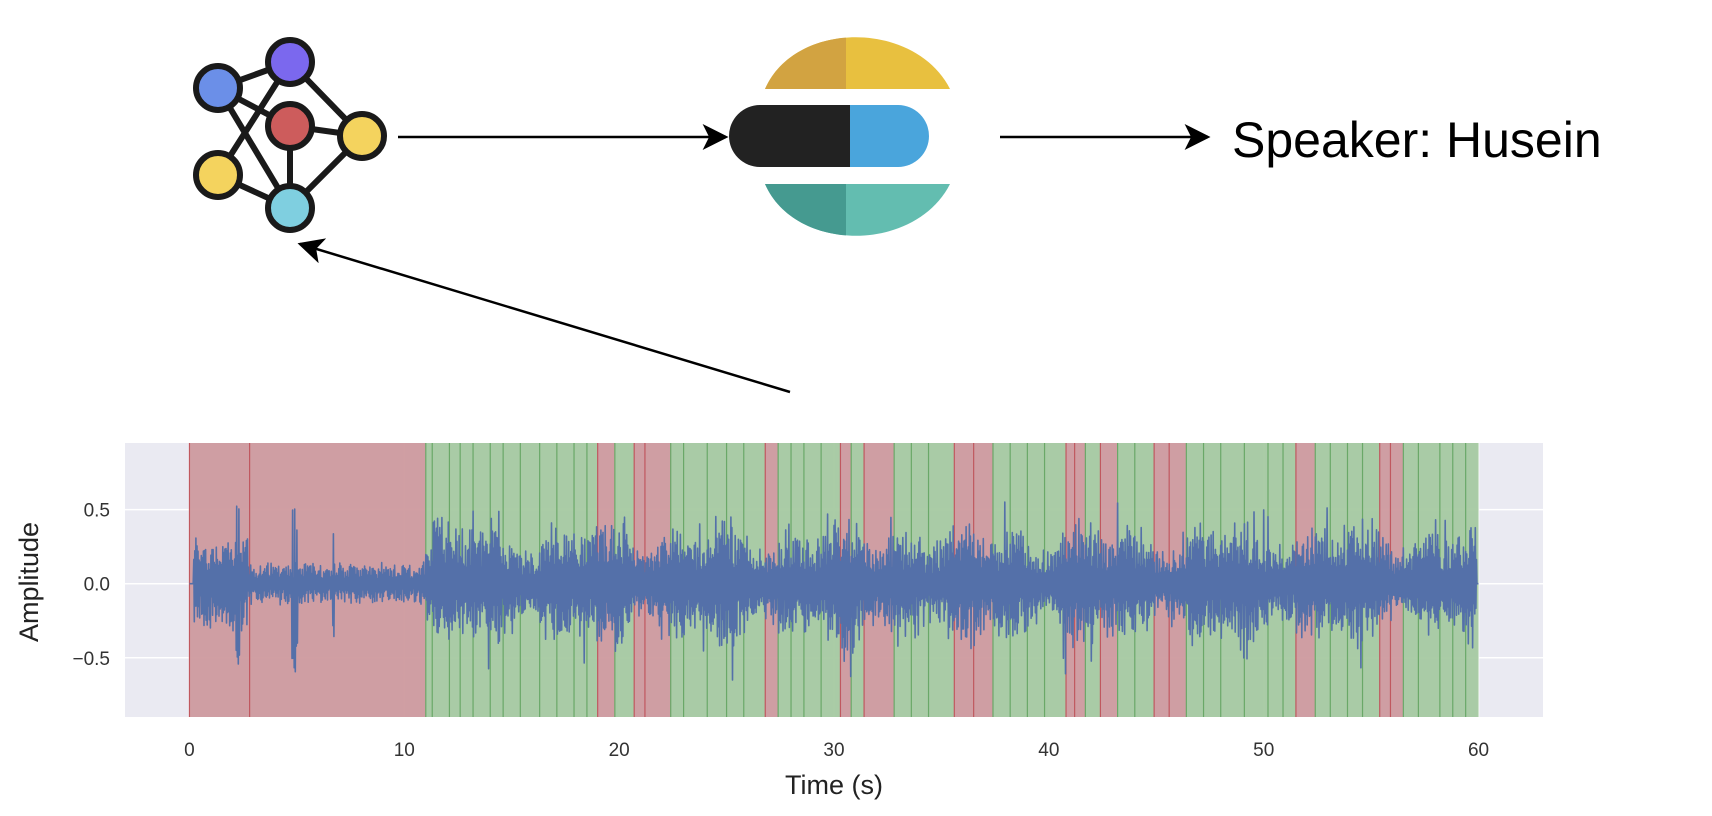 The image size is (1712, 816). I want to click on x-tick-labels: 0 10 20 30 40 50 60, so click(836, 750).